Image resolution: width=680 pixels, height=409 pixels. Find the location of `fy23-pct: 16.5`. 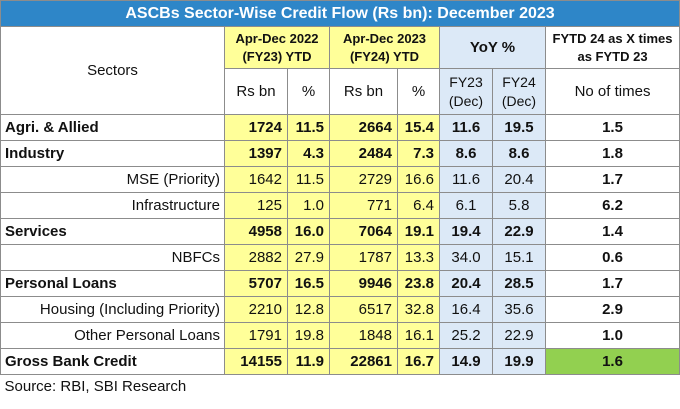

fy23-pct: 16.5 is located at coordinates (308, 283).